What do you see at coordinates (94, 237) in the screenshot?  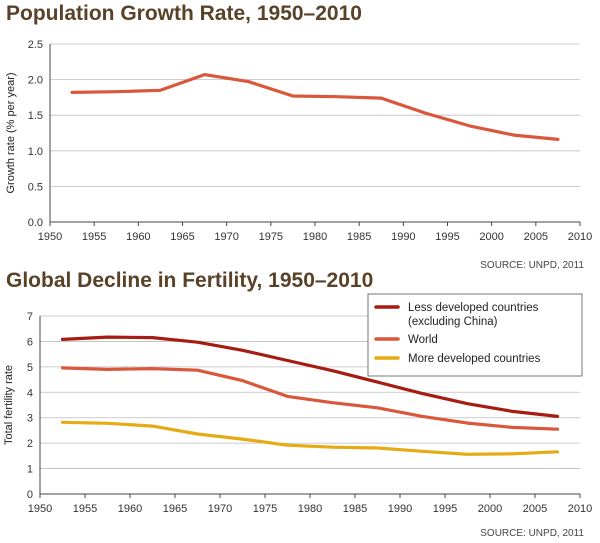 I see `chart1-x-tick-label: 1955` at bounding box center [94, 237].